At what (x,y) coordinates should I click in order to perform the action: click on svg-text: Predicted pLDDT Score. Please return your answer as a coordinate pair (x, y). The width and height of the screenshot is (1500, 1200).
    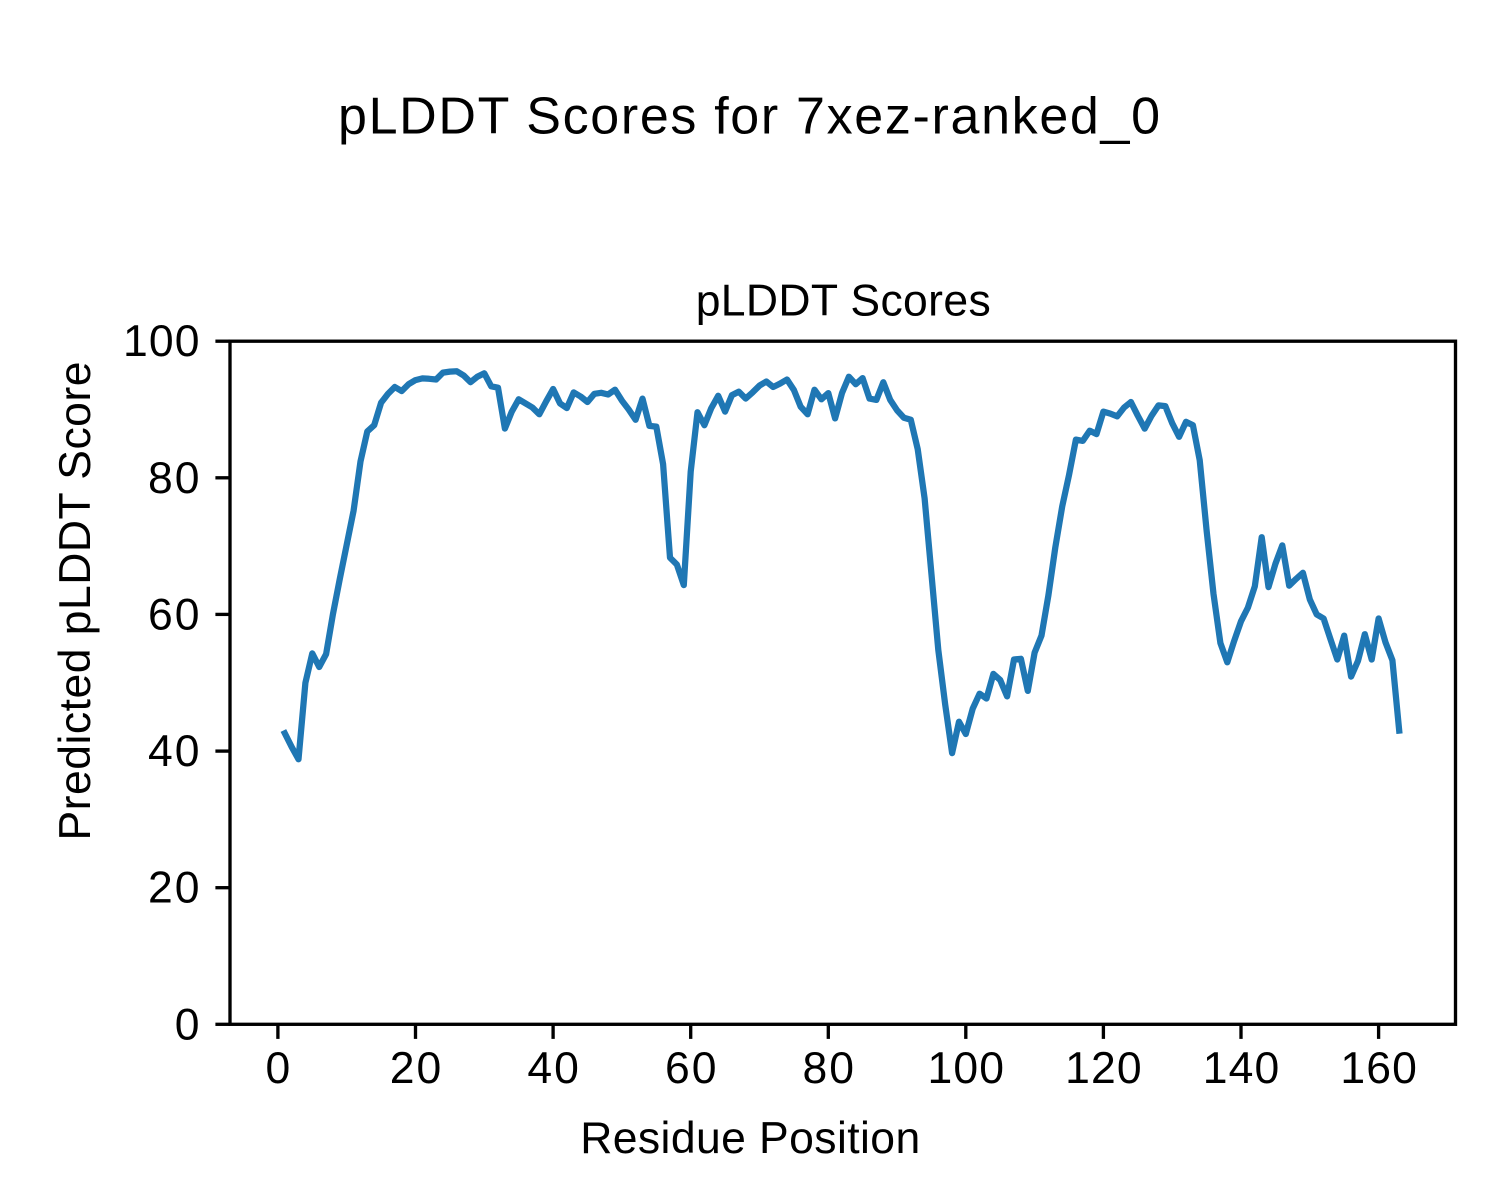
    Looking at the image, I should click on (75, 601).